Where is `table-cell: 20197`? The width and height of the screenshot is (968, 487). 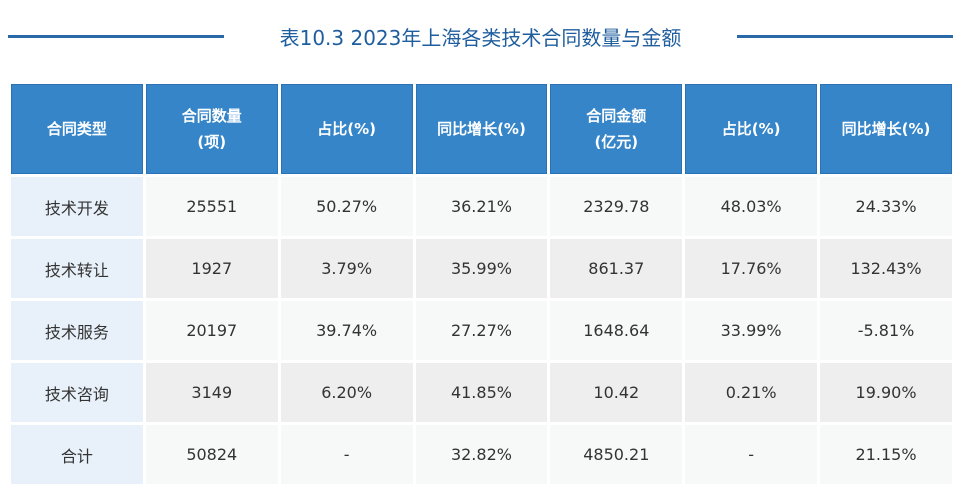 table-cell: 20197 is located at coordinates (211, 330).